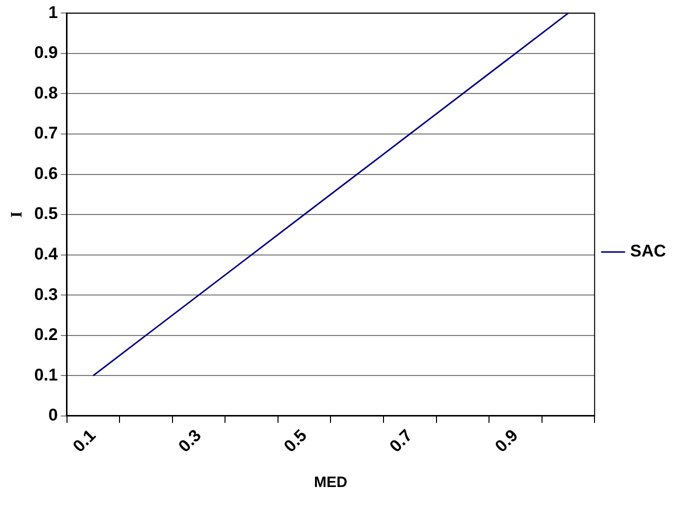 This screenshot has width=680, height=506. What do you see at coordinates (46, 254) in the screenshot?
I see `y-tick-label: 0.4` at bounding box center [46, 254].